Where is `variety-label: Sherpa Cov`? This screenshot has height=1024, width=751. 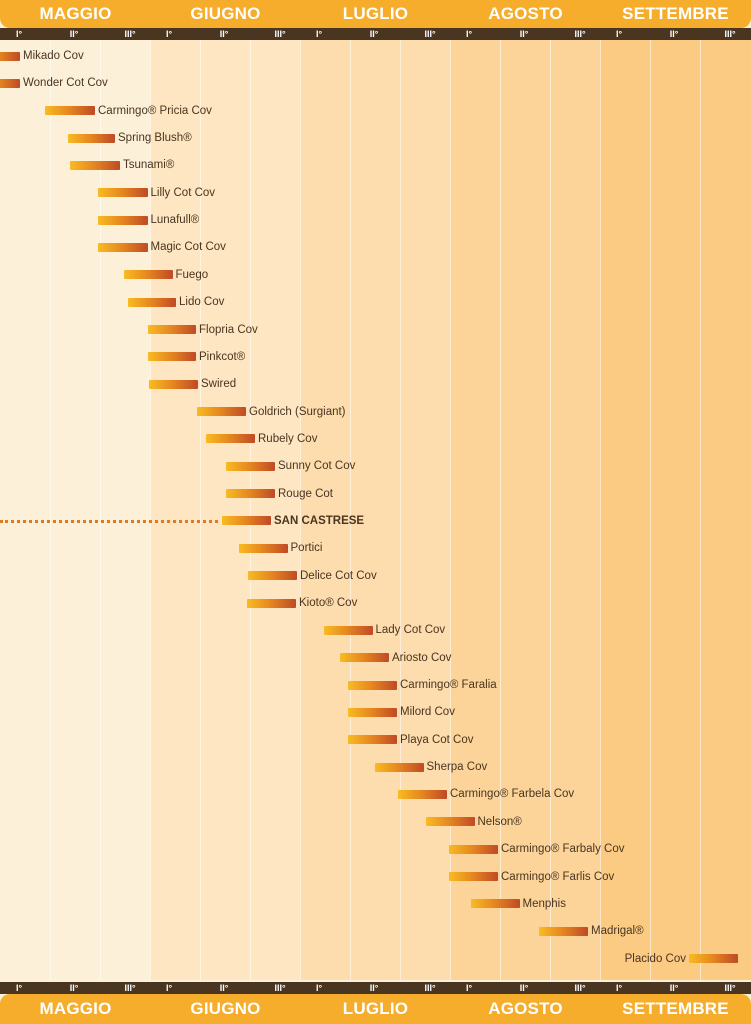 variety-label: Sherpa Cov is located at coordinates (457, 767).